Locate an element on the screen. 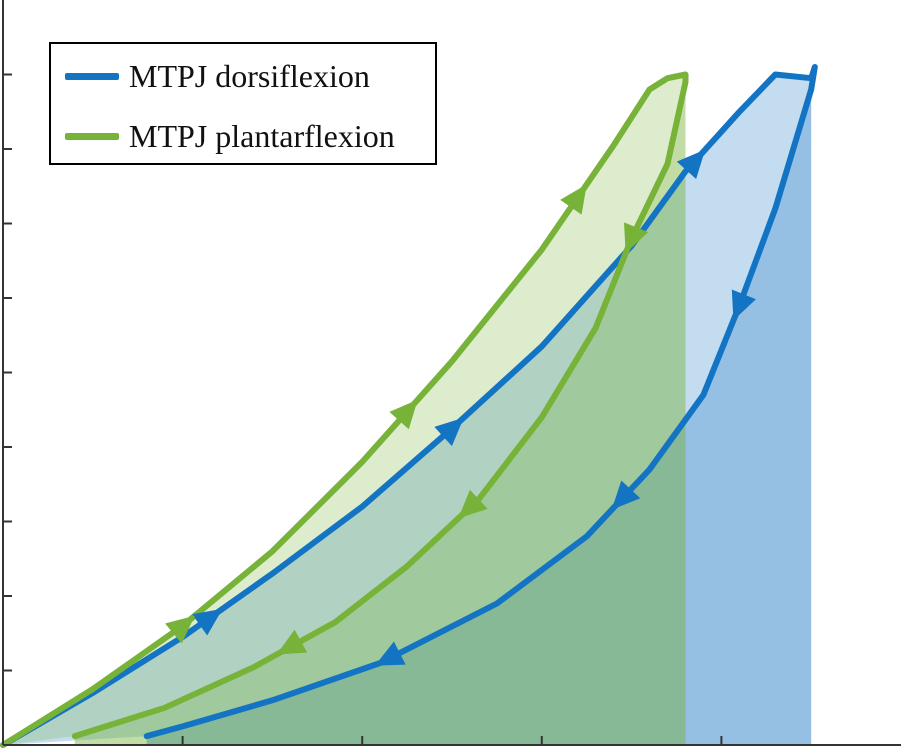  legend-swatch-plantarflexion is located at coordinates (92, 136).